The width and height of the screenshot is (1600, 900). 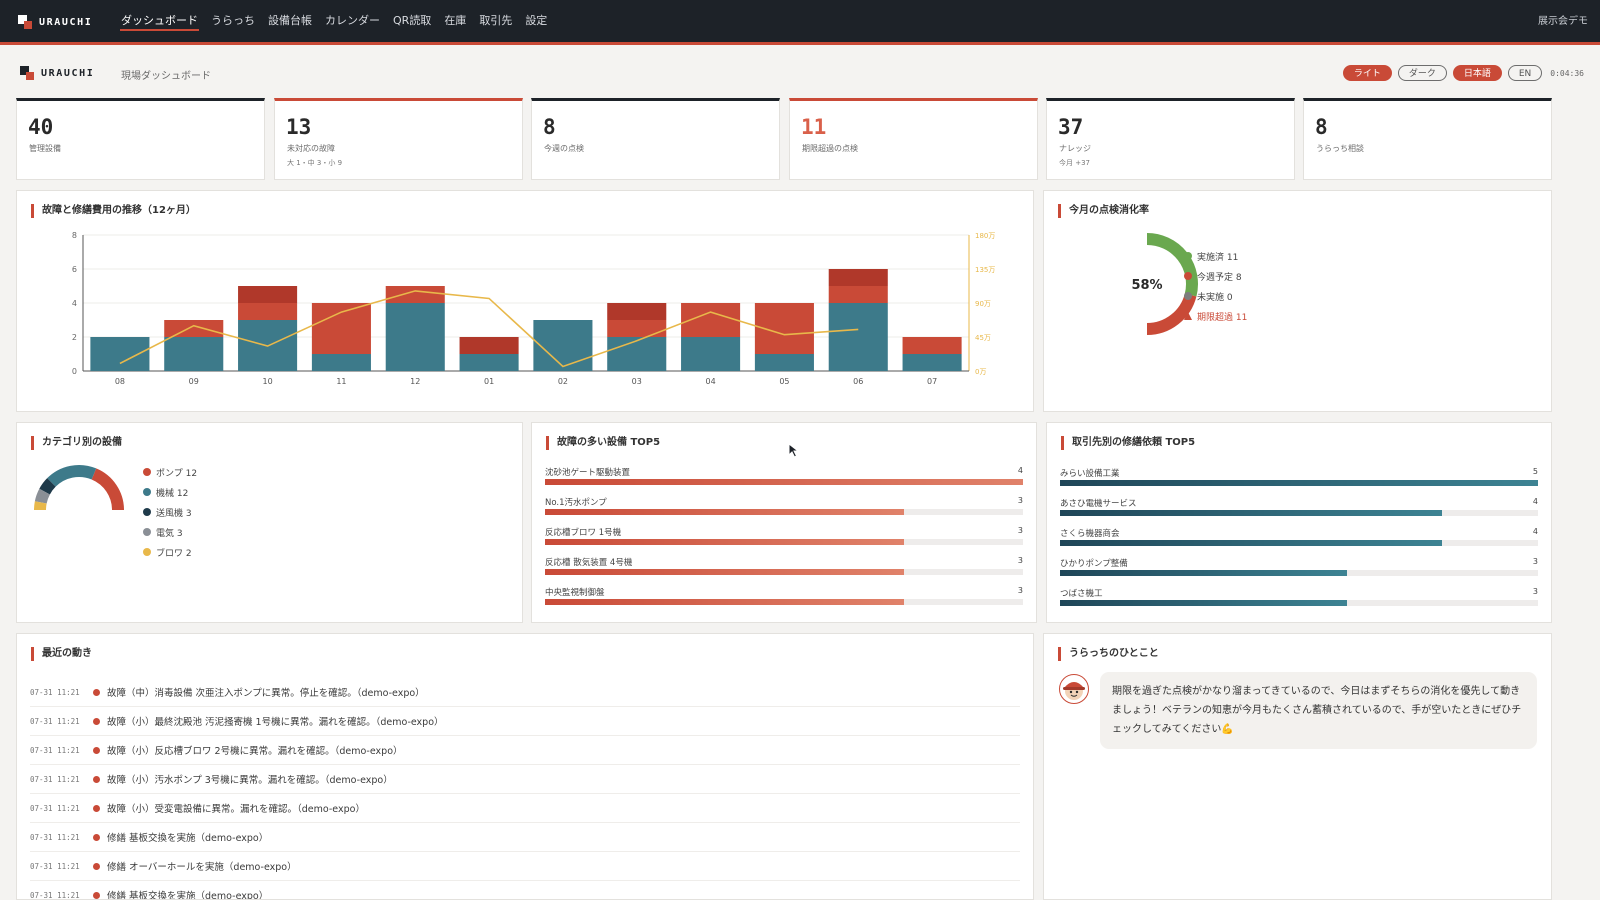 What do you see at coordinates (1563, 21) in the screenshot?
I see `account-label: 展示会デモ` at bounding box center [1563, 21].